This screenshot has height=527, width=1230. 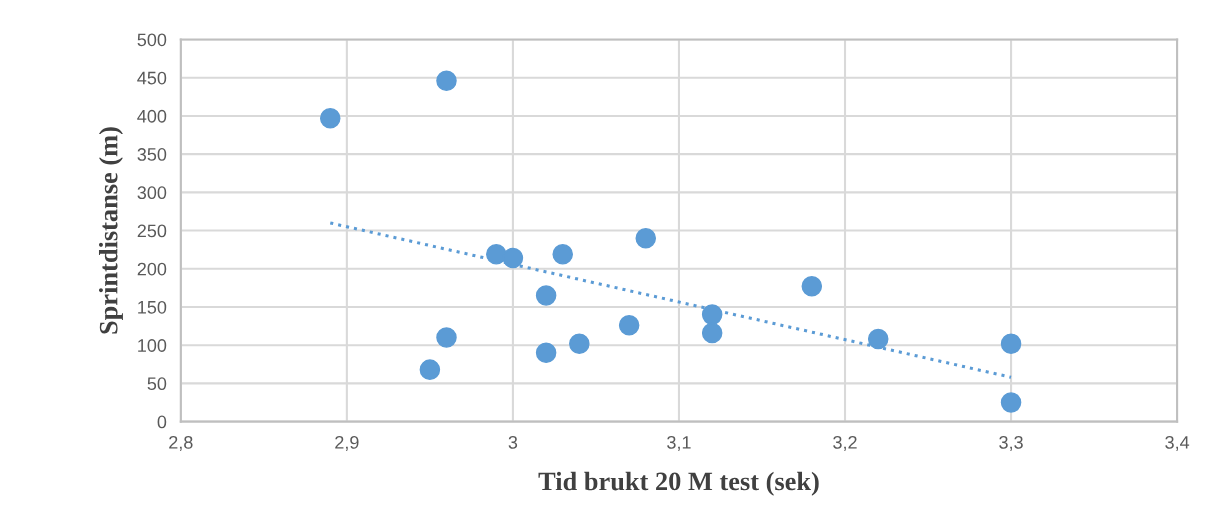 What do you see at coordinates (110, 230) in the screenshot?
I see `y-axis-title: Sprintdistanse (m)` at bounding box center [110, 230].